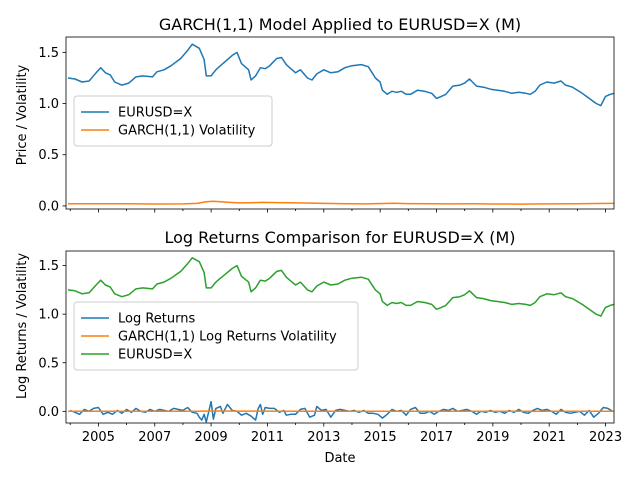 Image resolution: width=640 pixels, height=484 pixels. What do you see at coordinates (48, 412) in the screenshot?
I see `bottom-y-tick-label: 0.0` at bounding box center [48, 412].